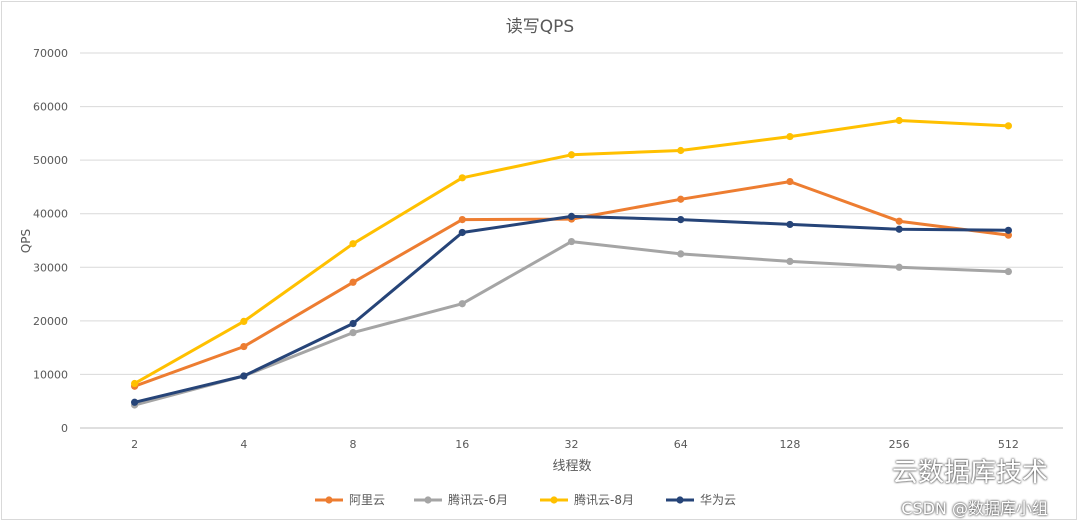 The width and height of the screenshot is (1080, 523). What do you see at coordinates (50, 53) in the screenshot?
I see `y-tick-label: 70000` at bounding box center [50, 53].